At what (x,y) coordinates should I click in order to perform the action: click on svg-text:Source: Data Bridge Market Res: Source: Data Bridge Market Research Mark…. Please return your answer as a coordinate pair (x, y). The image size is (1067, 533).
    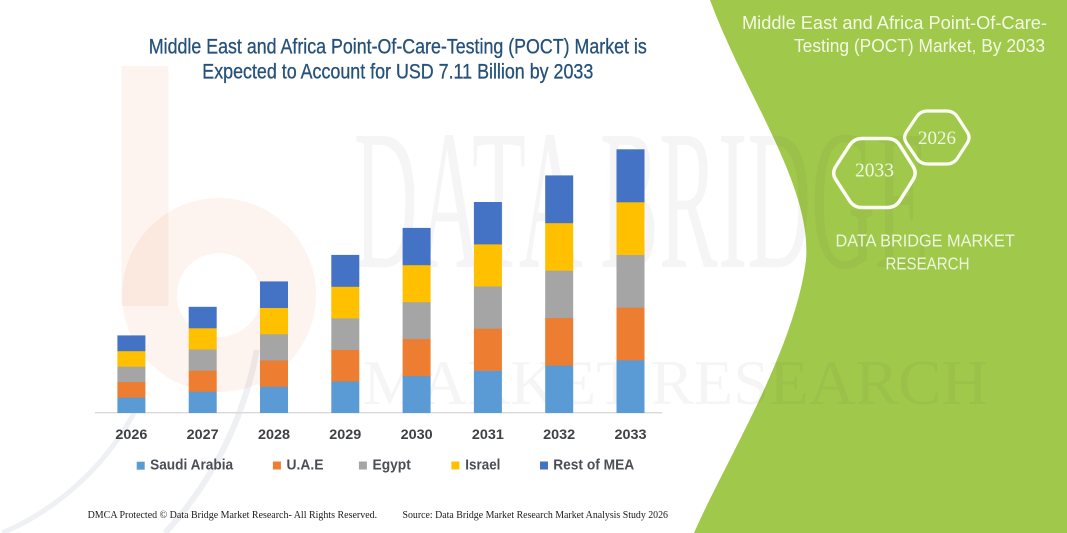
    Looking at the image, I should click on (536, 515).